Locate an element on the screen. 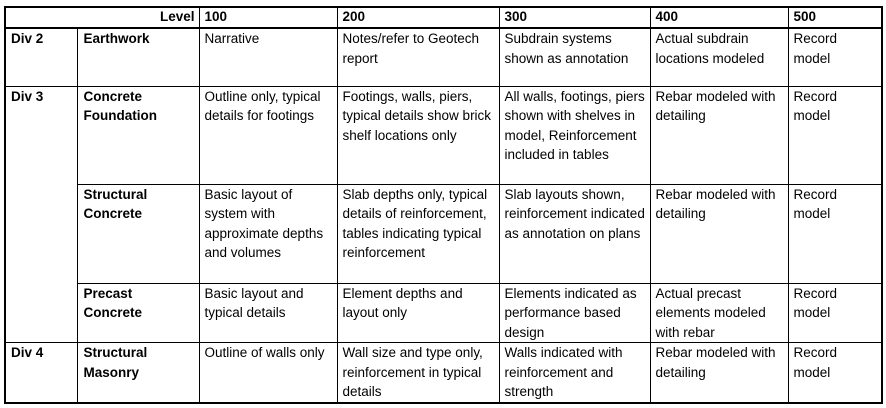 The width and height of the screenshot is (886, 408). header-row: Level 100 200 300 400 500 is located at coordinates (443, 17).